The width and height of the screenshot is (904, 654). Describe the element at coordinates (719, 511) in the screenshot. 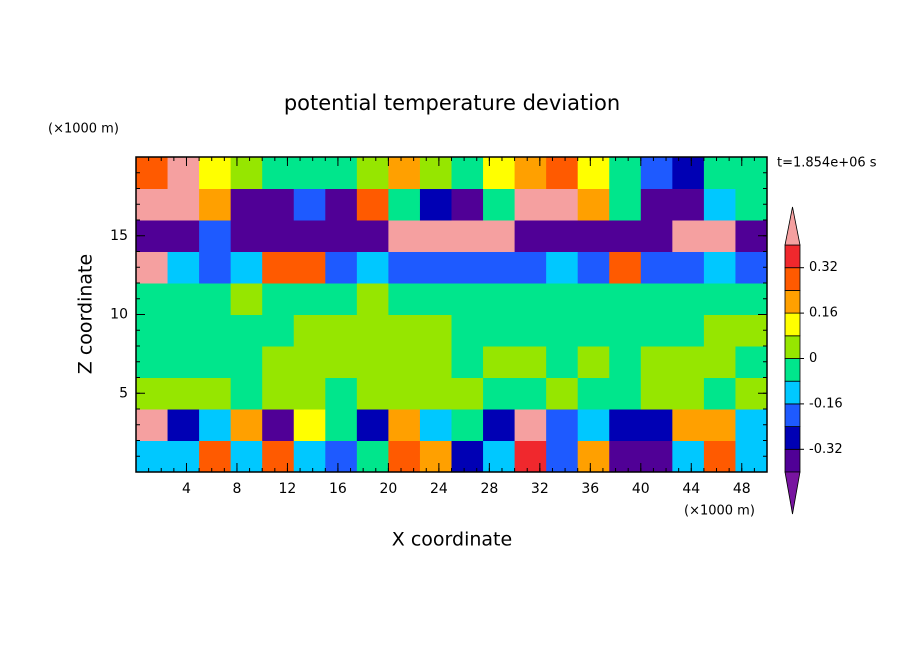

I see `x-unit-label: (×1000 m)` at that location.